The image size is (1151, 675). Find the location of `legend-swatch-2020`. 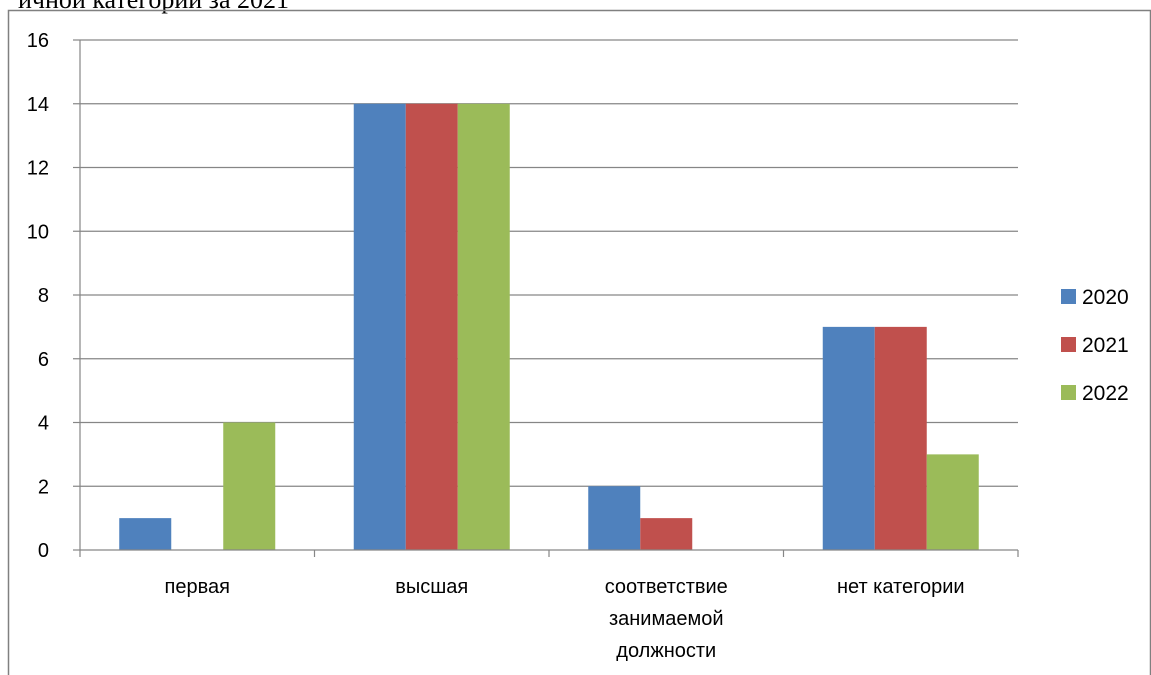

legend-swatch-2020 is located at coordinates (1068, 296).